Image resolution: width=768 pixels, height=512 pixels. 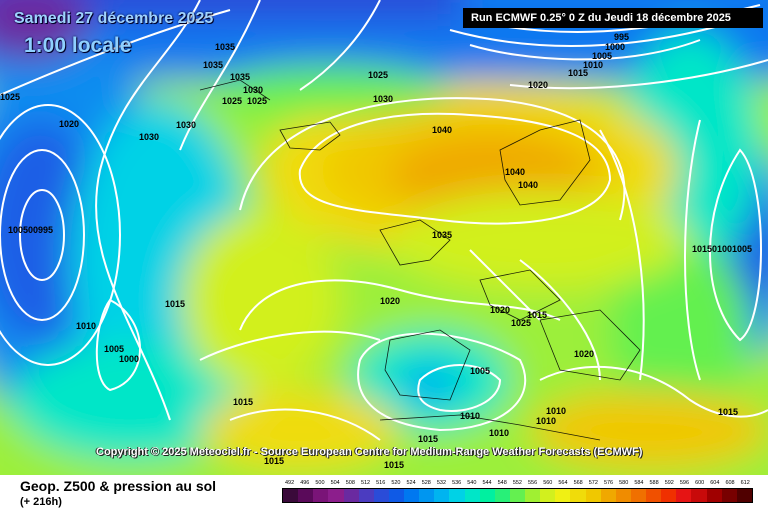 What do you see at coordinates (118, 486) in the screenshot?
I see `map-title: Geop. Z500 & pression au sol` at bounding box center [118, 486].